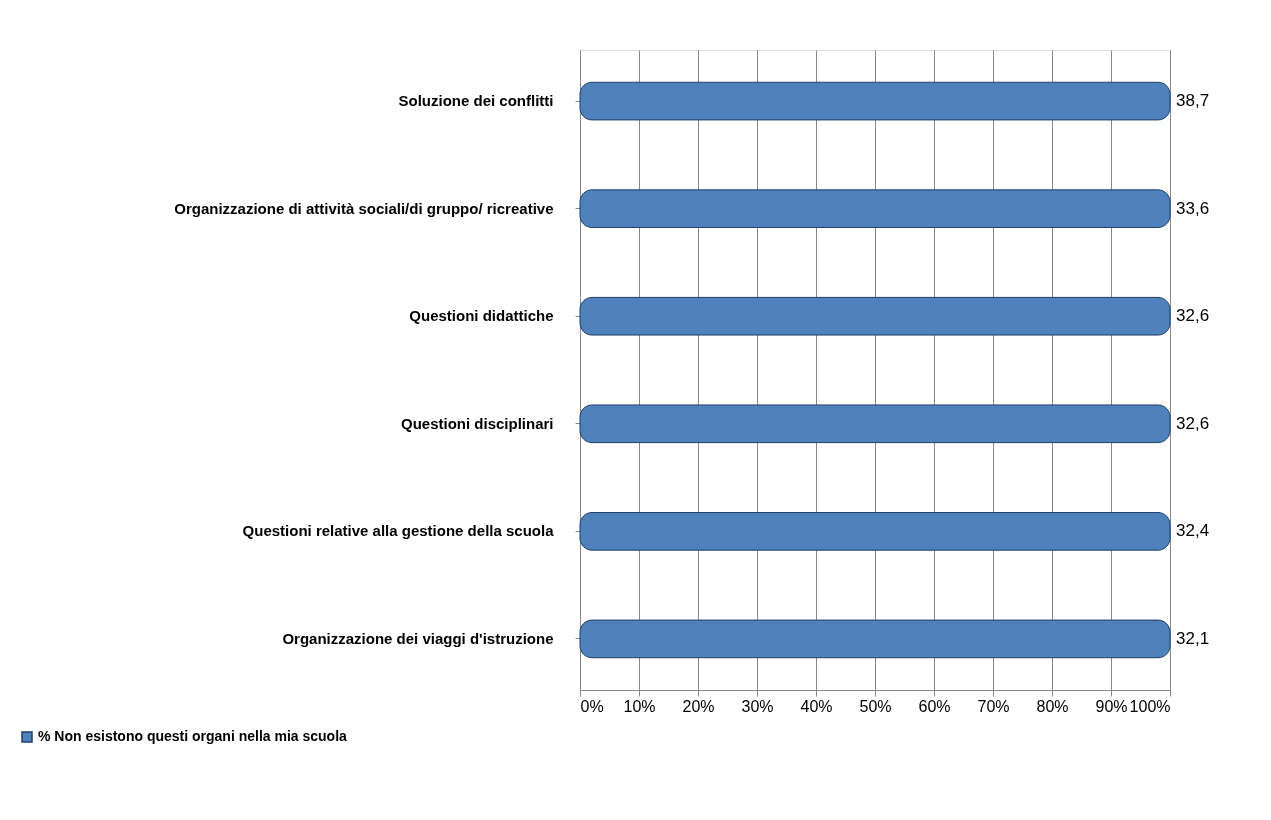 The image size is (1271, 820). Describe the element at coordinates (1193, 208) in the screenshot. I see `text: 33,6` at that location.